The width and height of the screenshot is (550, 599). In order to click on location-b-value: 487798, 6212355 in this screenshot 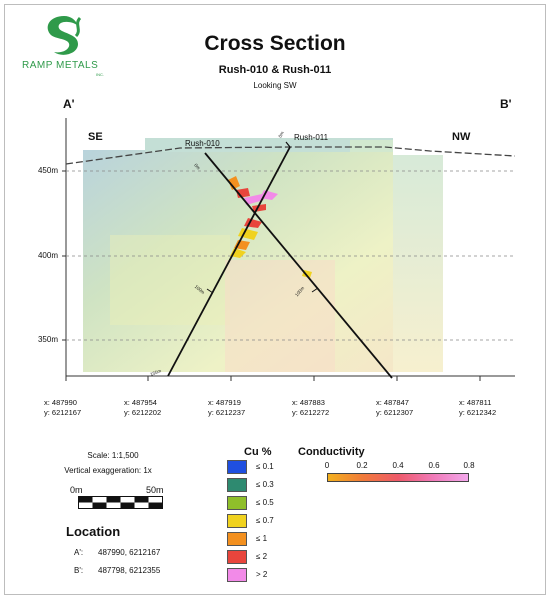, I will do `click(129, 570)`.